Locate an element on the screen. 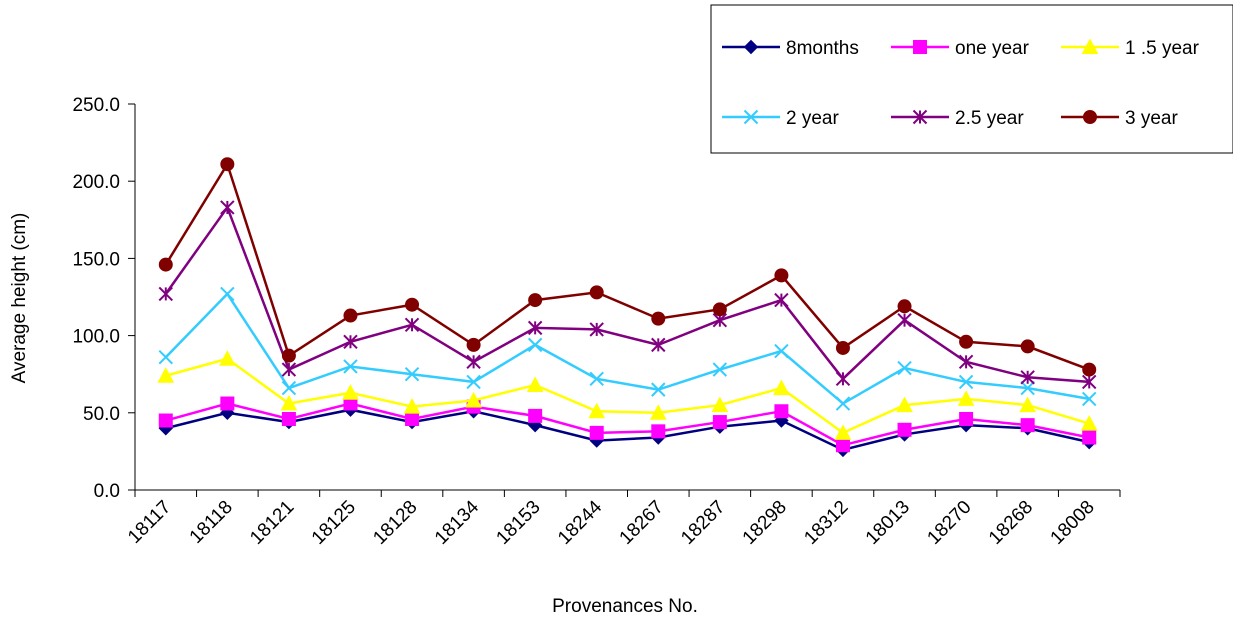 The height and width of the screenshot is (617, 1233). x-axis-title: Provenances No. is located at coordinates (625, 606).